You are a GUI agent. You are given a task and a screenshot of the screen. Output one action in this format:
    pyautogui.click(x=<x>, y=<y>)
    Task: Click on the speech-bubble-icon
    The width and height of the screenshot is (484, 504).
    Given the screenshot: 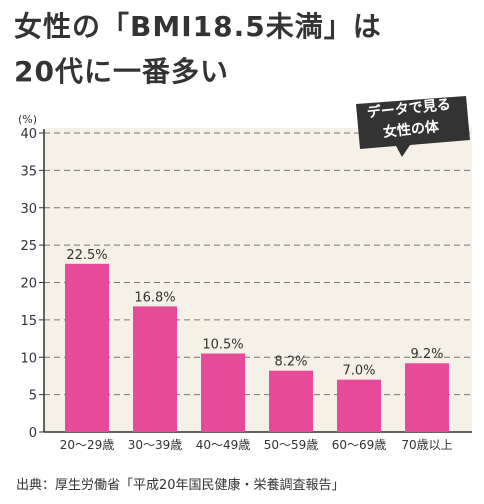 What is the action you would take?
    pyautogui.click(x=413, y=126)
    